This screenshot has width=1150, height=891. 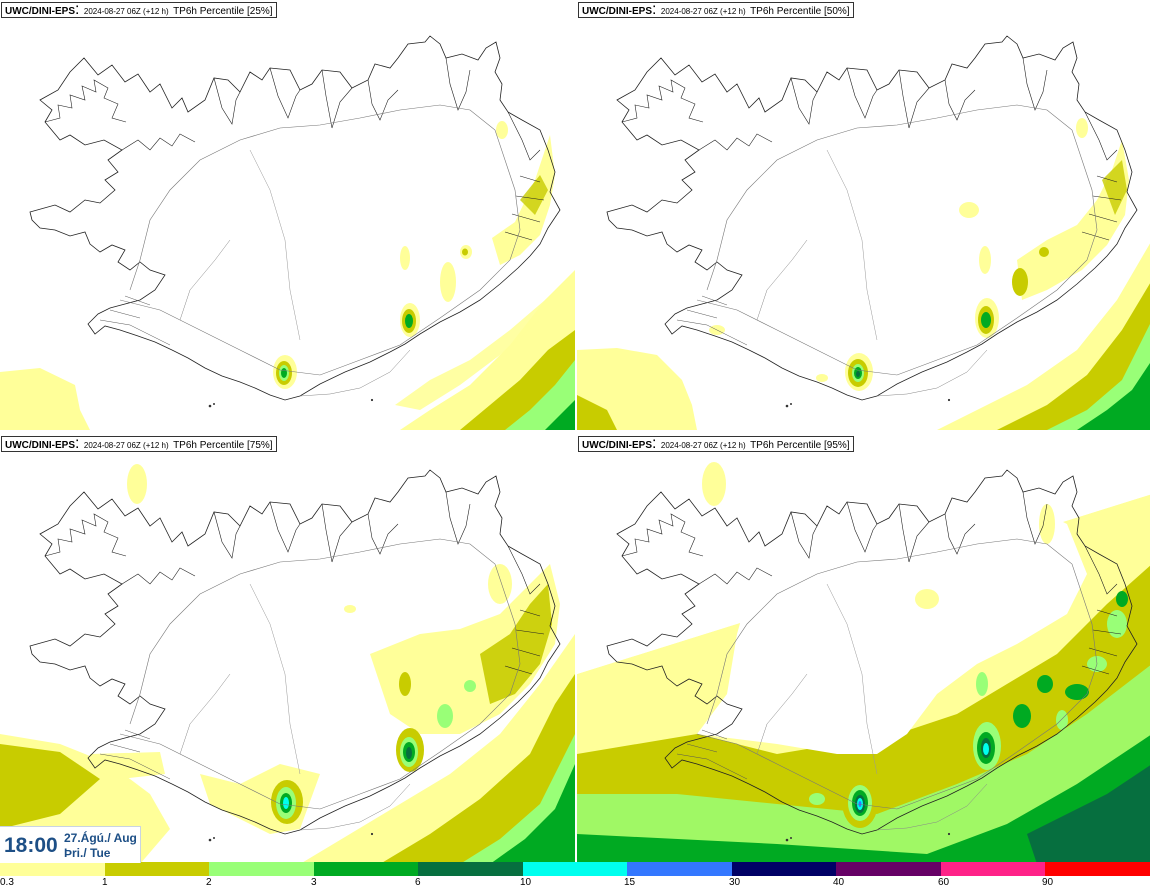 I want to click on valid-weekday: Þri./ Tue, so click(x=87, y=853).